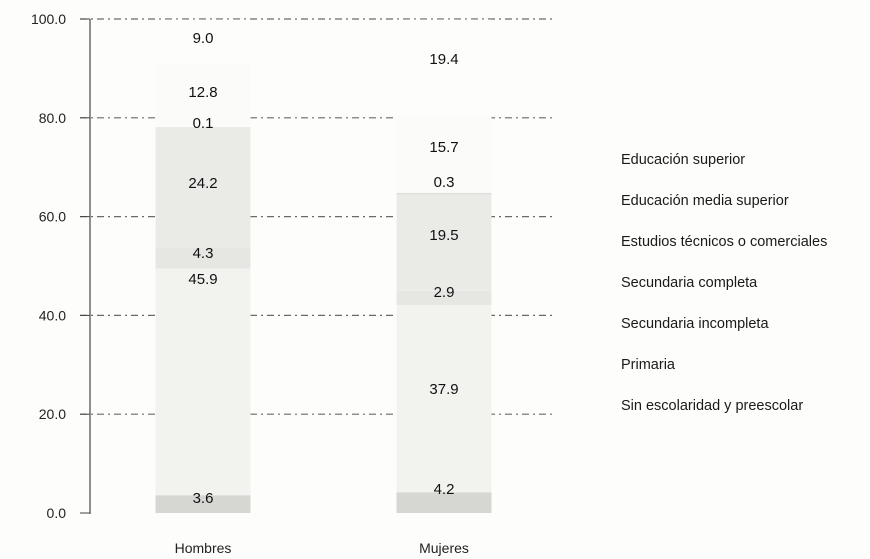 This screenshot has width=870, height=559. I want to click on data-label: 2.9, so click(444, 292).